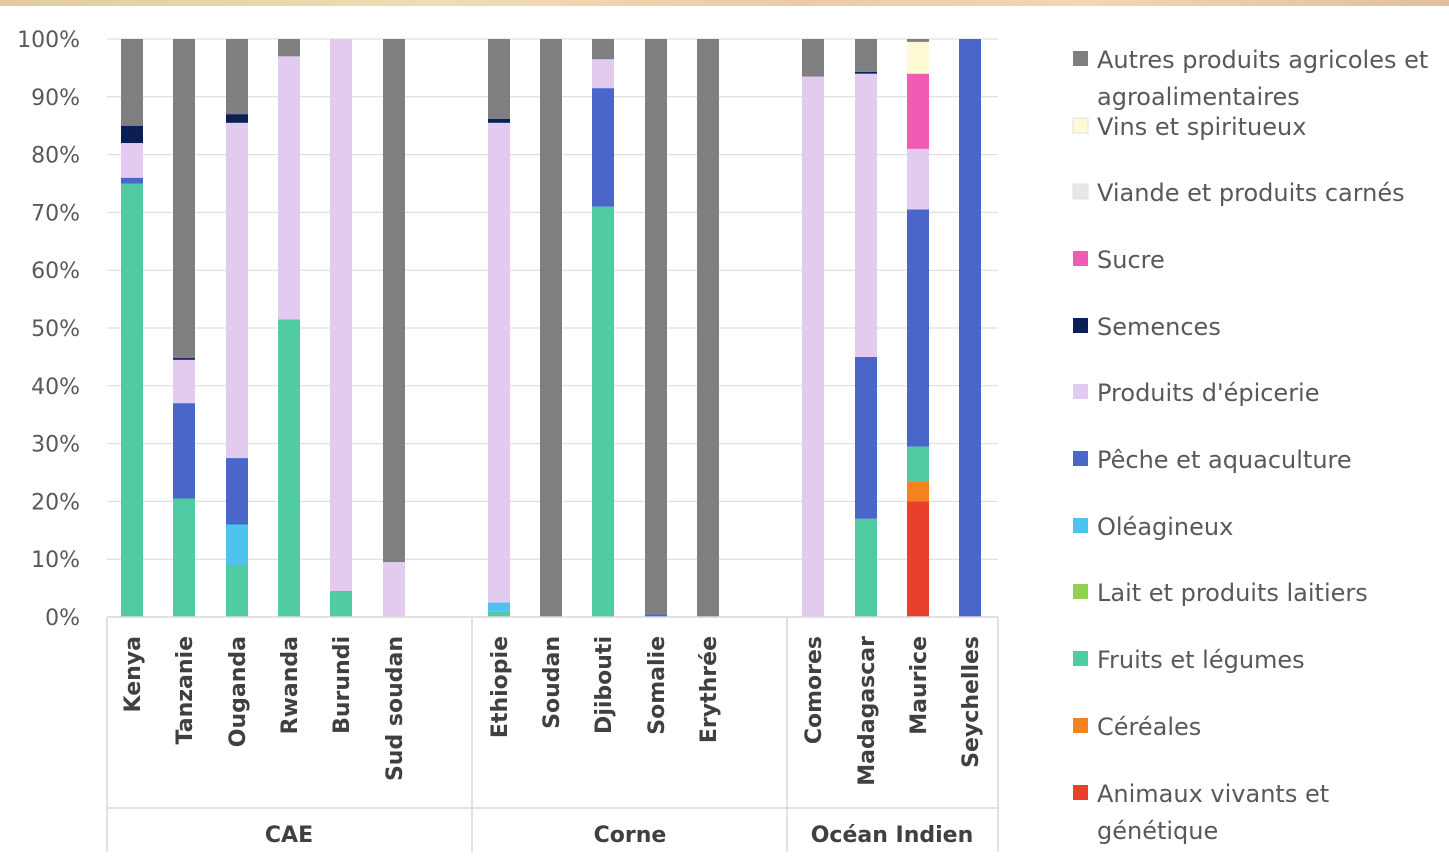 The width and height of the screenshot is (1449, 868). Describe the element at coordinates (603, 49) in the screenshot. I see `bar-segment-djibouti-autres-produits-agricoles-et-agroalimentaires` at that location.